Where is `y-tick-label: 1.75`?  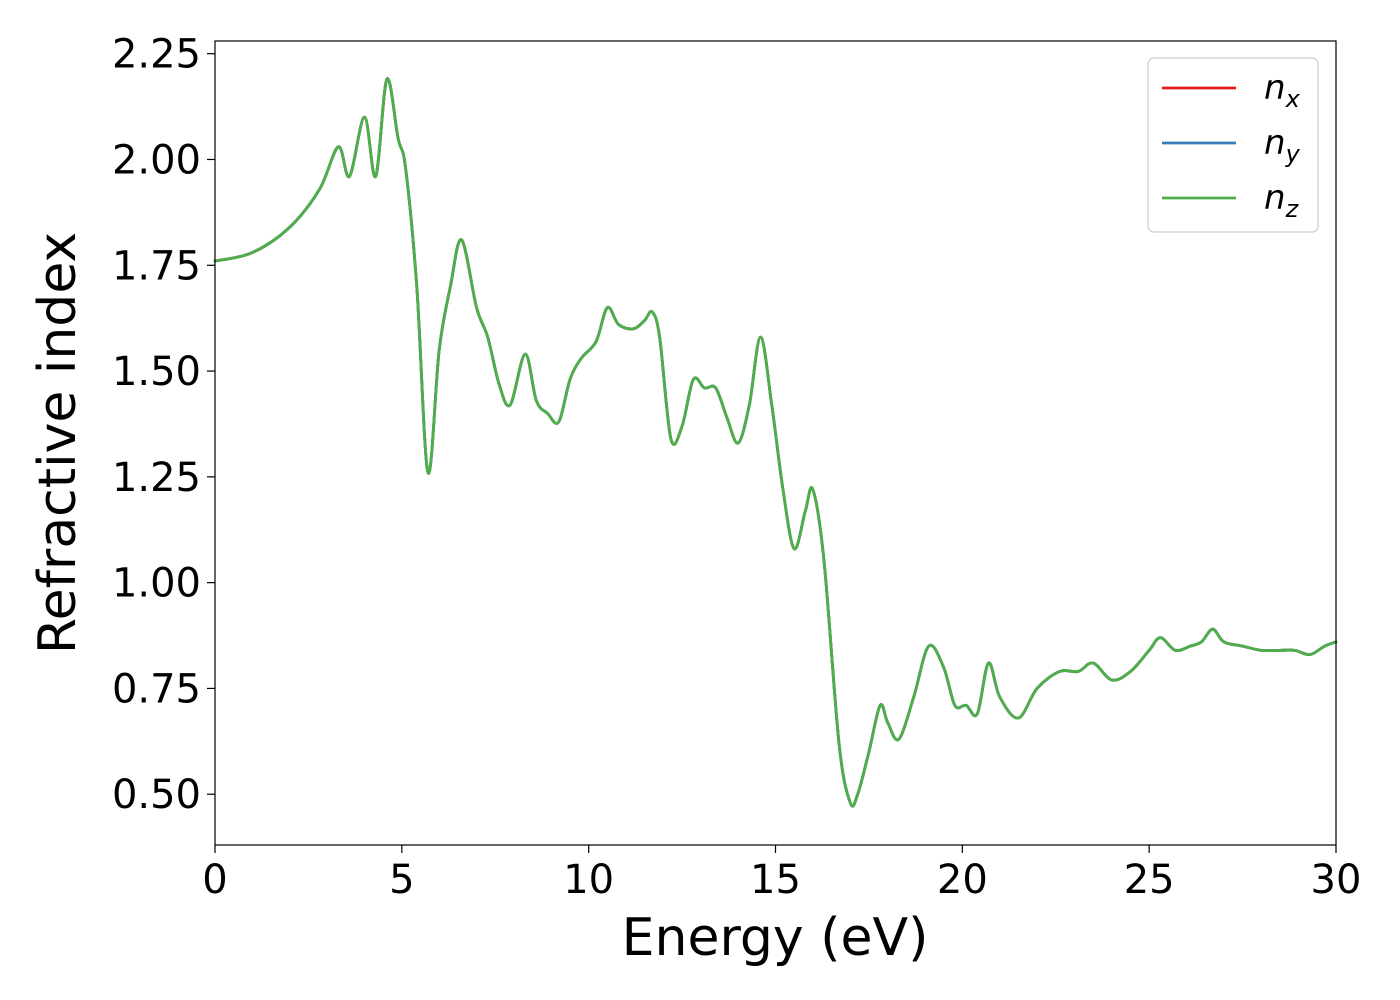
y-tick-label: 1.75 is located at coordinates (156, 266).